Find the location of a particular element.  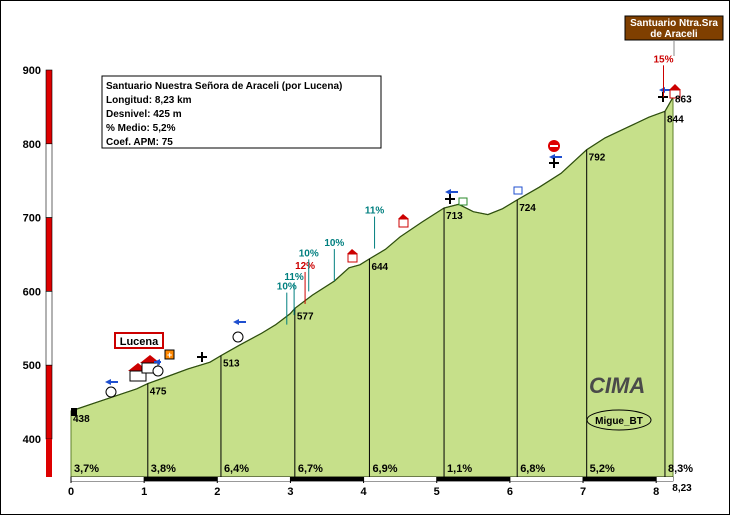

elevation-label: 475 is located at coordinates (158, 392).